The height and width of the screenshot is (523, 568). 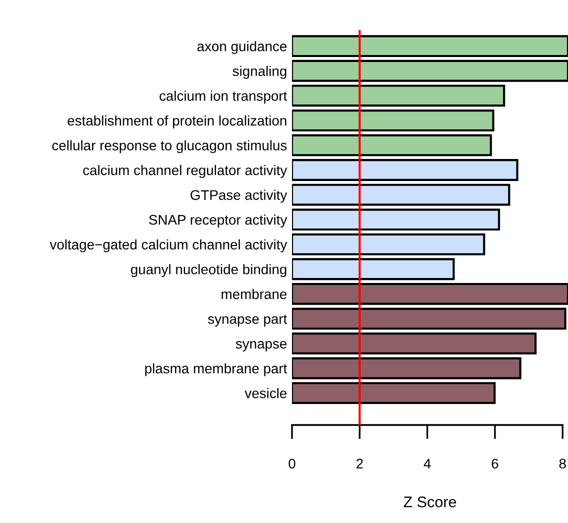 What do you see at coordinates (169, 245) in the screenshot?
I see `y-tick-label: voltage−gated calcium channel activity` at bounding box center [169, 245].